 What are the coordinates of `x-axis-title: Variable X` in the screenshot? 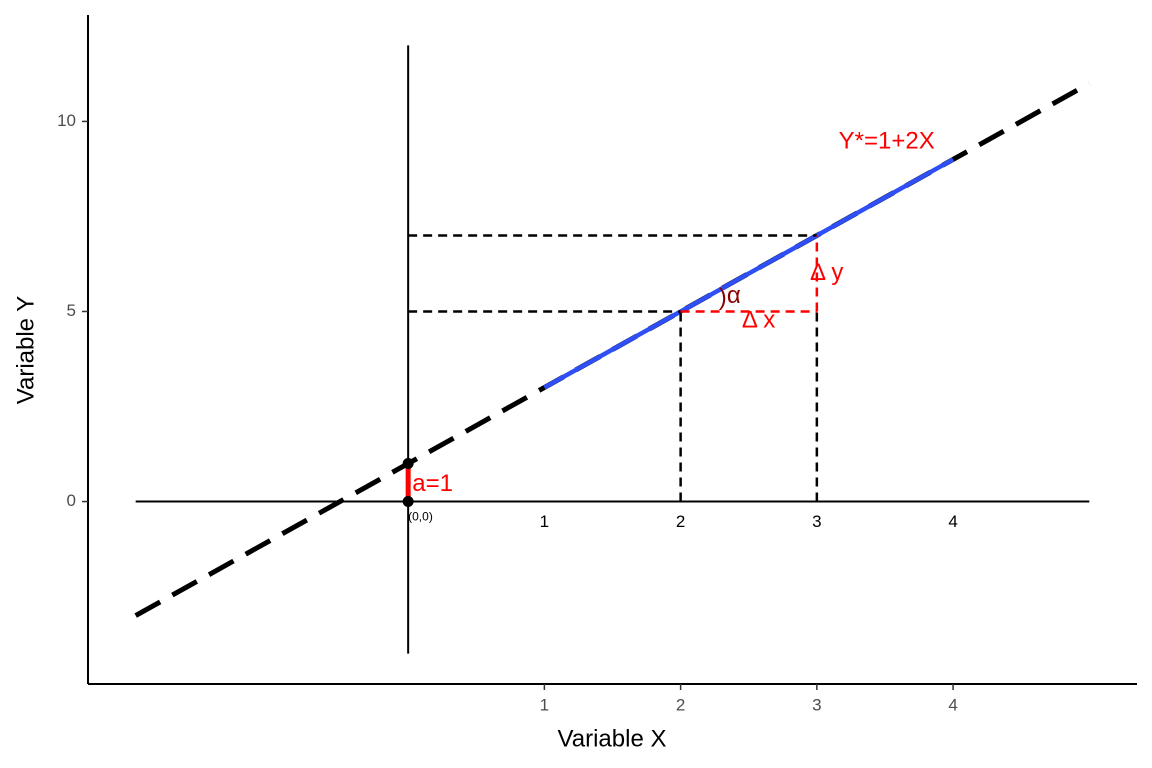 It's located at (612, 738).